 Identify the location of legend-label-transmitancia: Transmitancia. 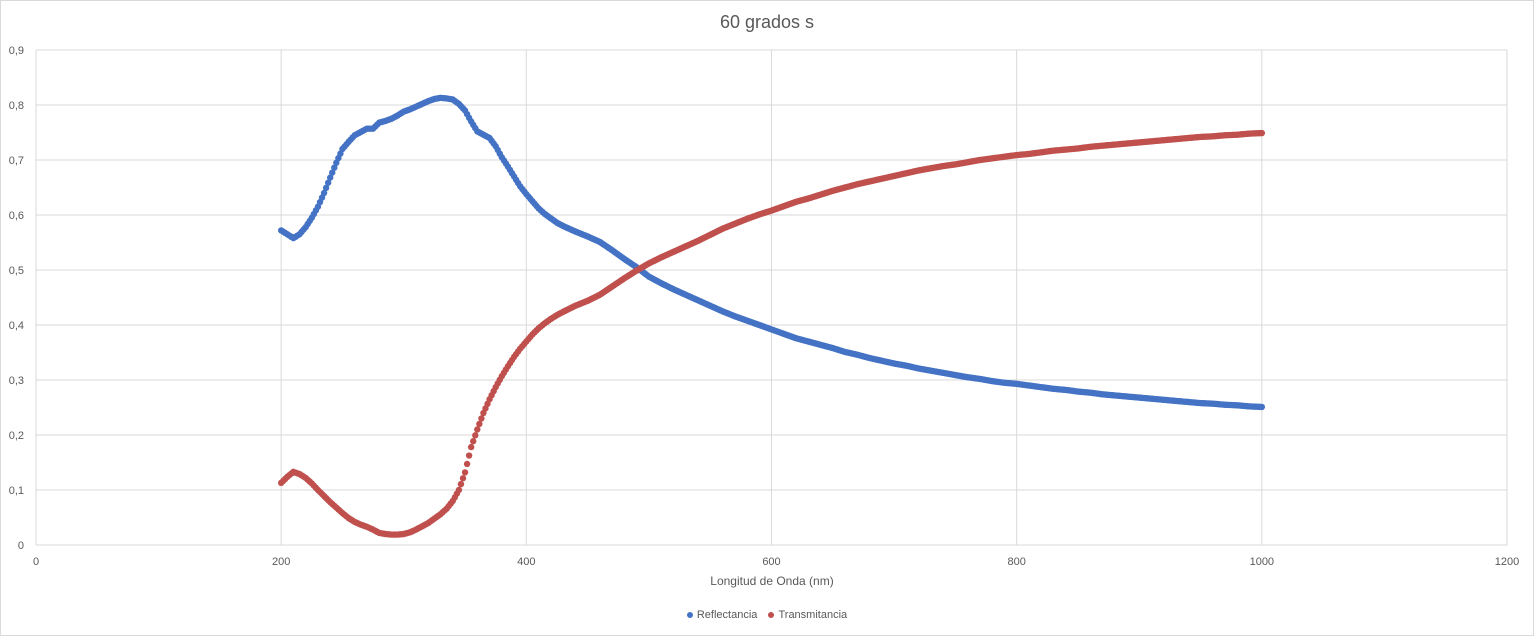
(813, 615).